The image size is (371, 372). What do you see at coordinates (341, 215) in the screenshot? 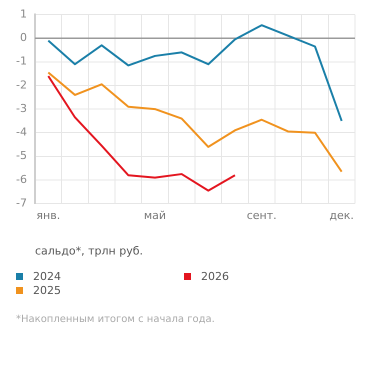
I see `x-tick-label: дек.` at bounding box center [341, 215].